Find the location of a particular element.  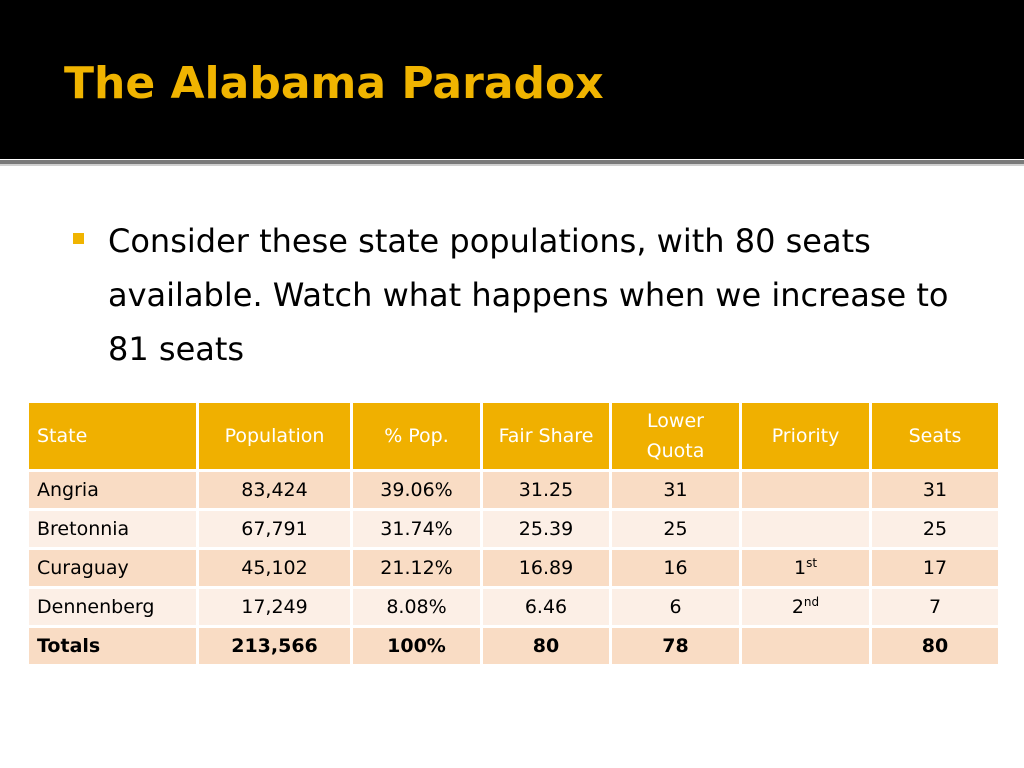

totals-row: Totals 213,566 100% 80 78 80 is located at coordinates (513, 646).